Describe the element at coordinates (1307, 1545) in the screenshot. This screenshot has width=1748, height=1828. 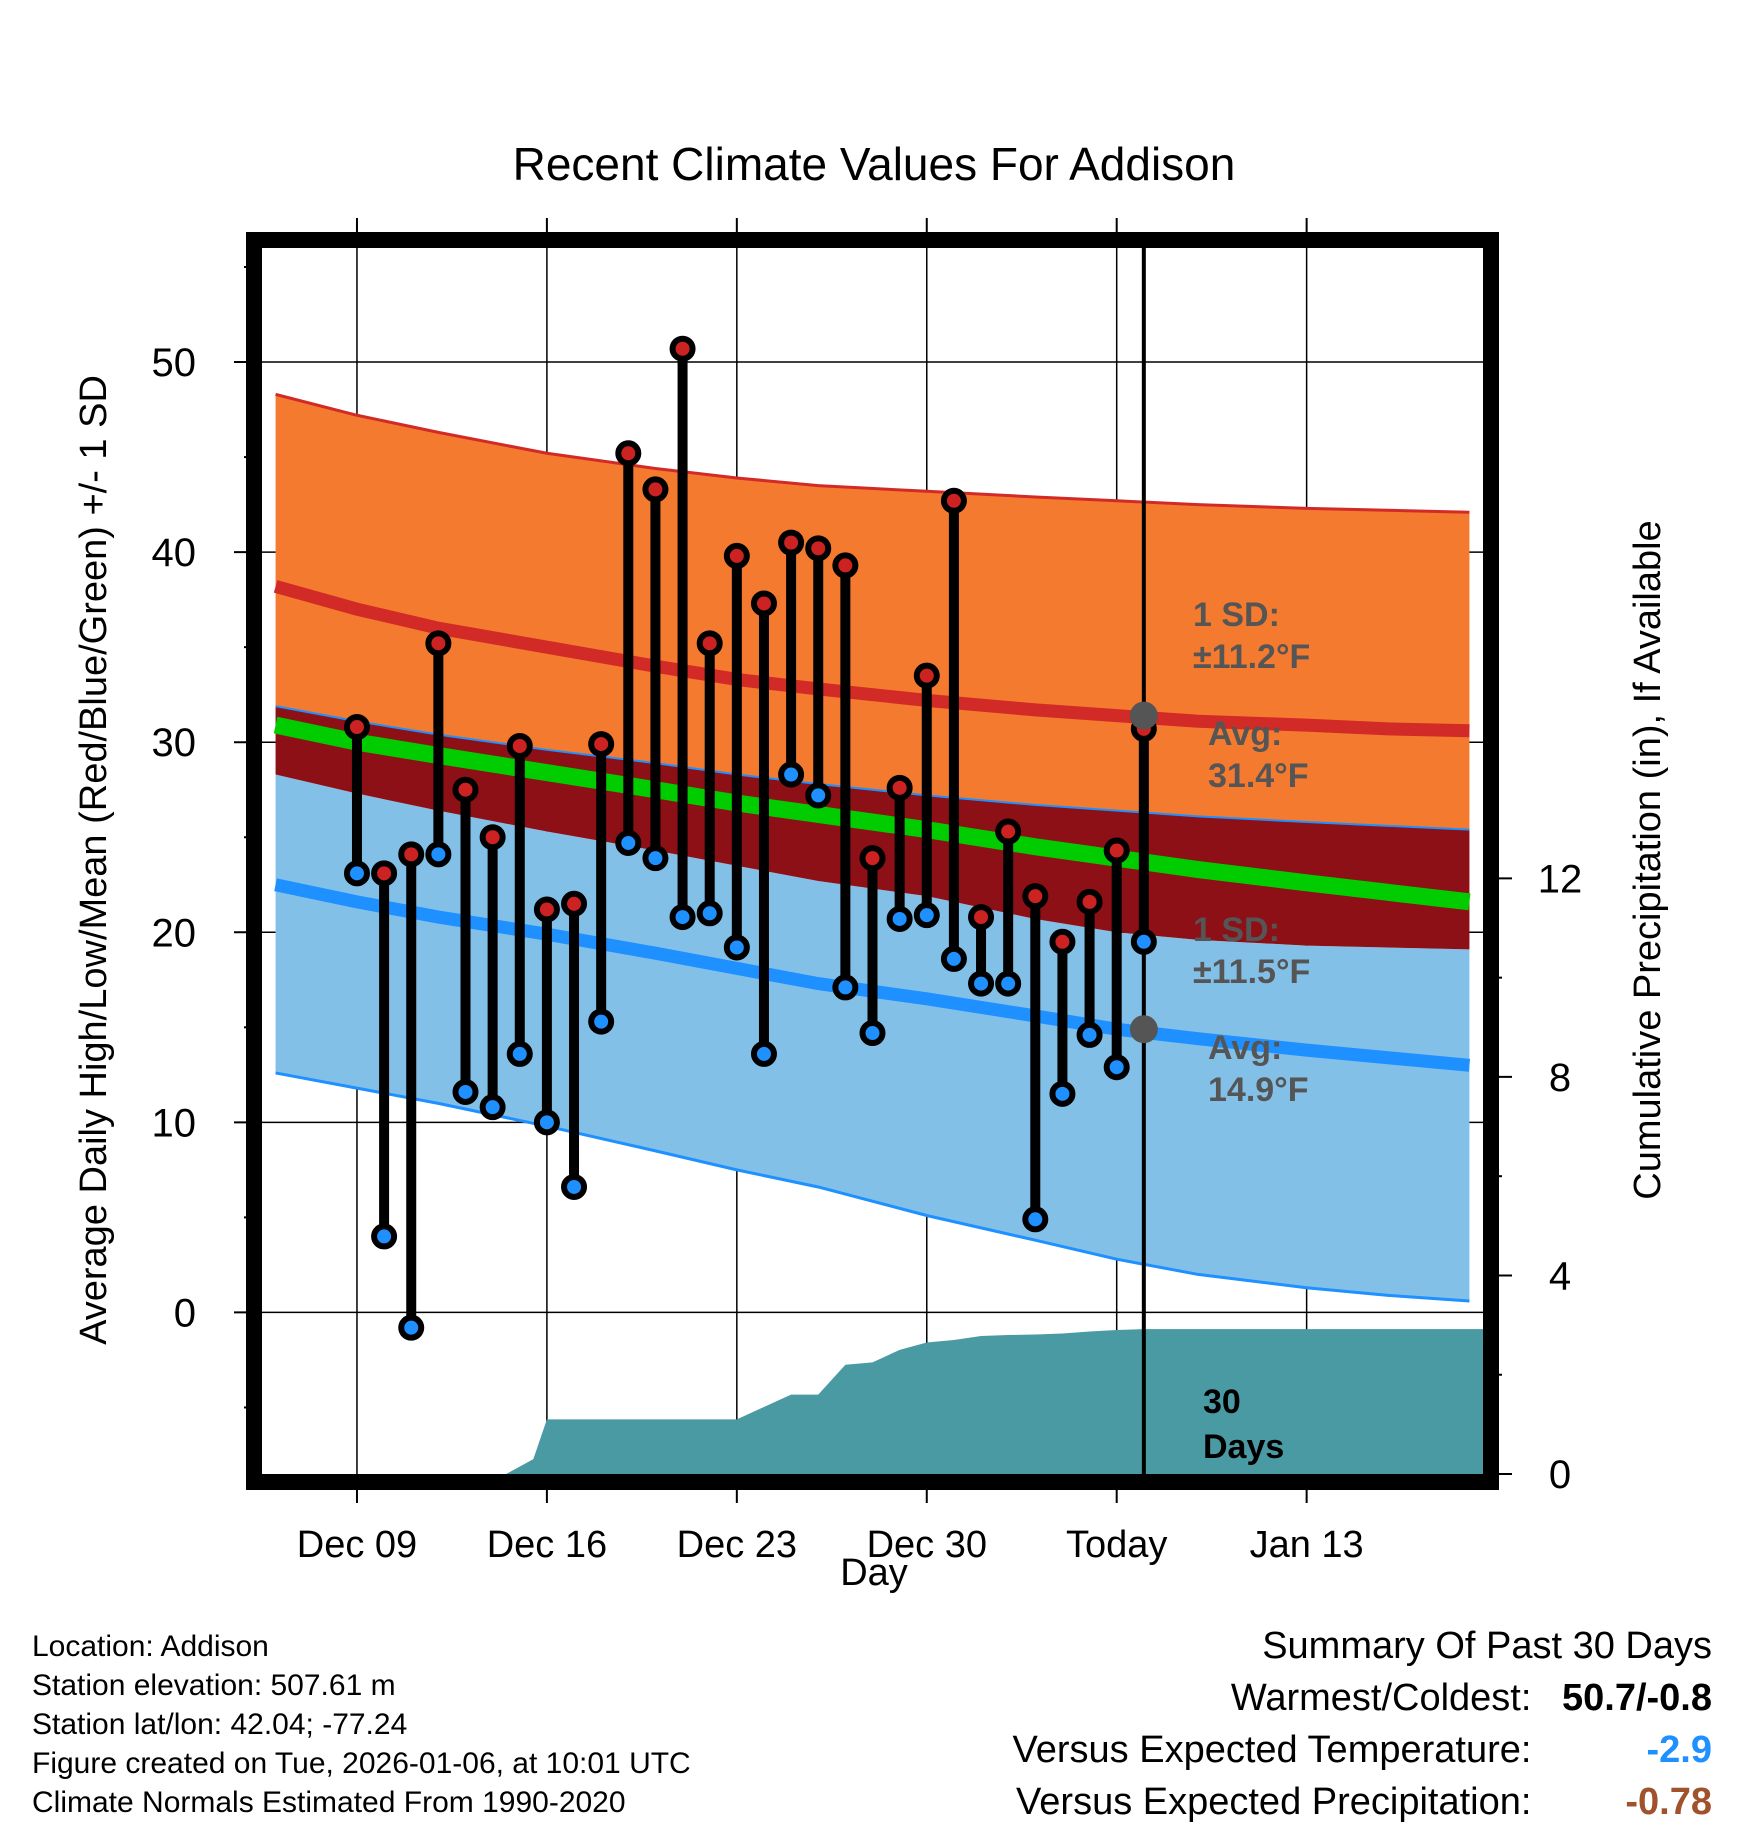
I see `x-tick-label: Jan 13` at that location.